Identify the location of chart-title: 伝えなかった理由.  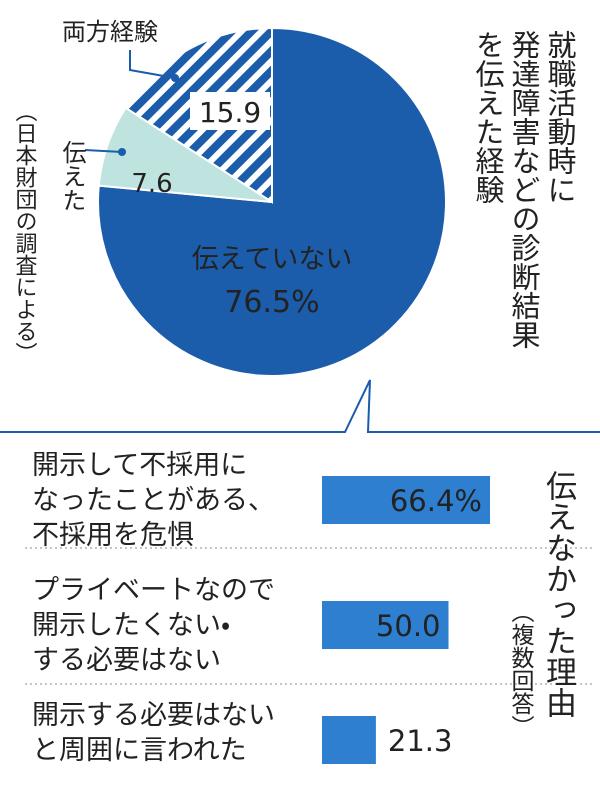
(558, 594).